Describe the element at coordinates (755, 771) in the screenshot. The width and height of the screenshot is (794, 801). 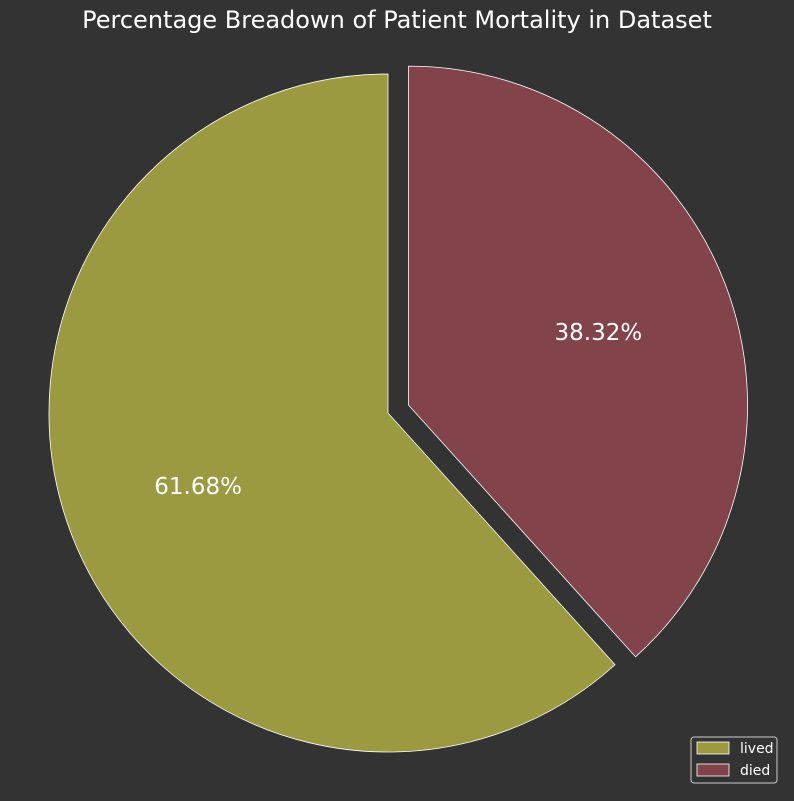
I see `legend-label-died: died` at that location.